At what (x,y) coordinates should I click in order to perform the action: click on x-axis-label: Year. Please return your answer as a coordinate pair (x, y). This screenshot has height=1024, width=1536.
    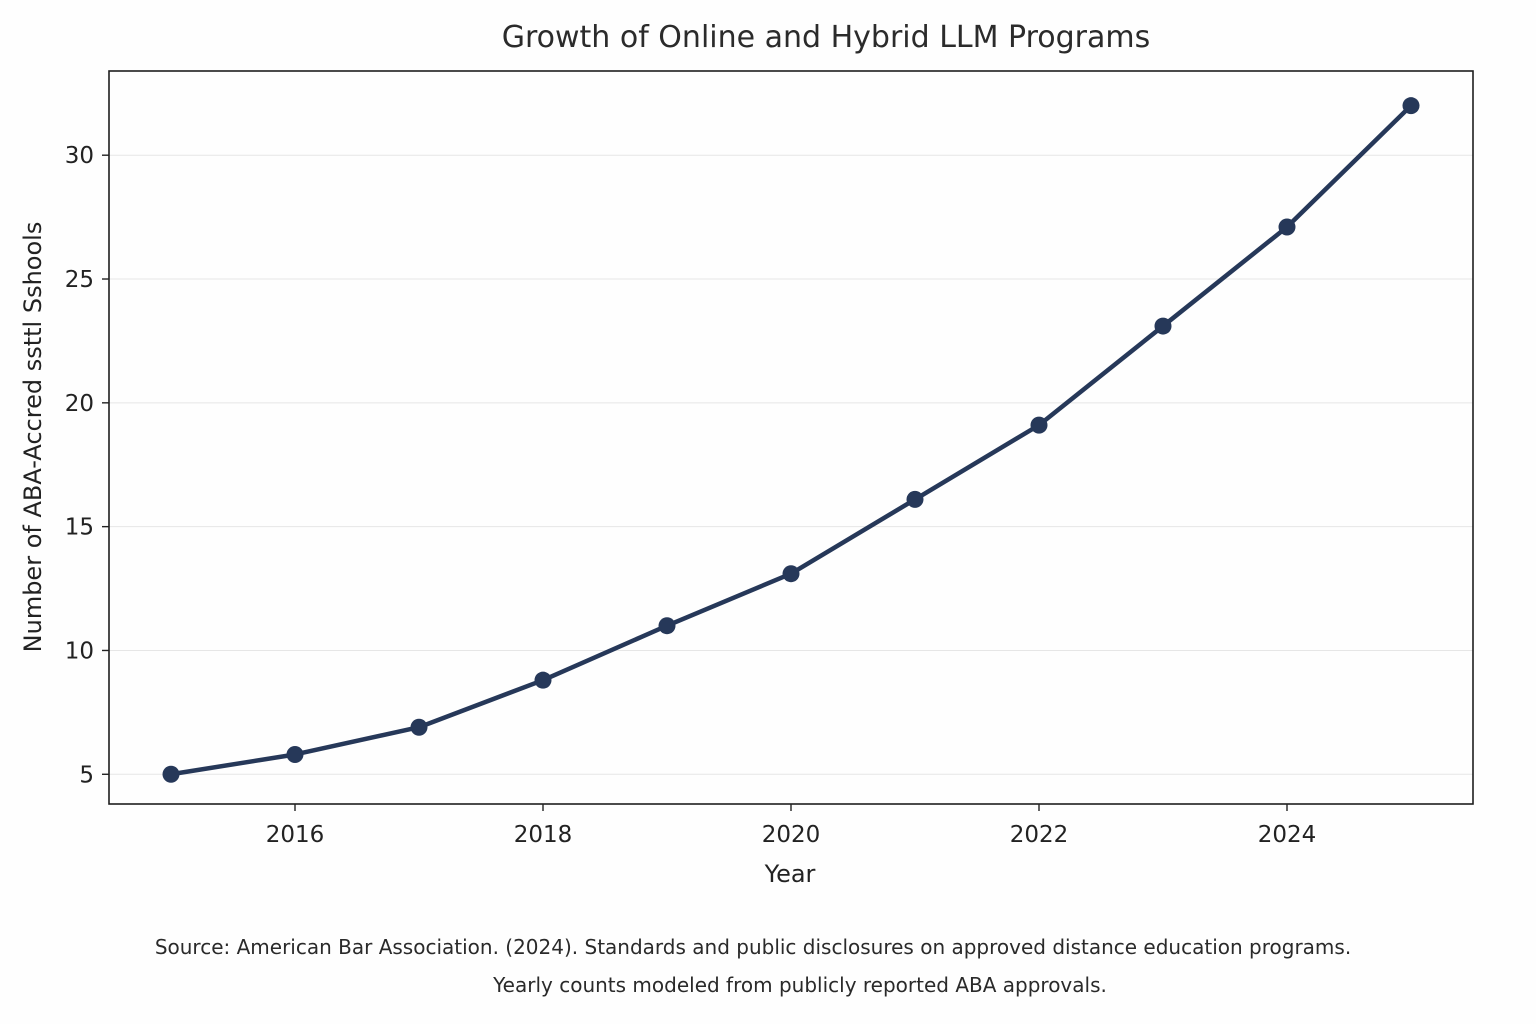
    Looking at the image, I should click on (790, 874).